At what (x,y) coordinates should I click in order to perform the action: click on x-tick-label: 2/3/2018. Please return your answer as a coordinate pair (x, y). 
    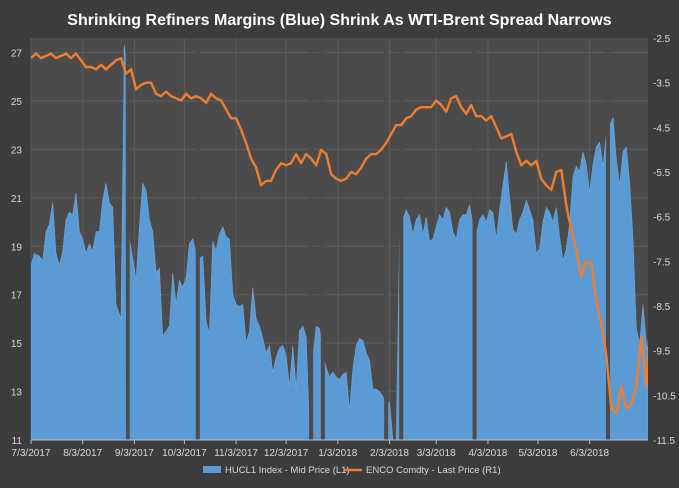
    Looking at the image, I should click on (389, 453).